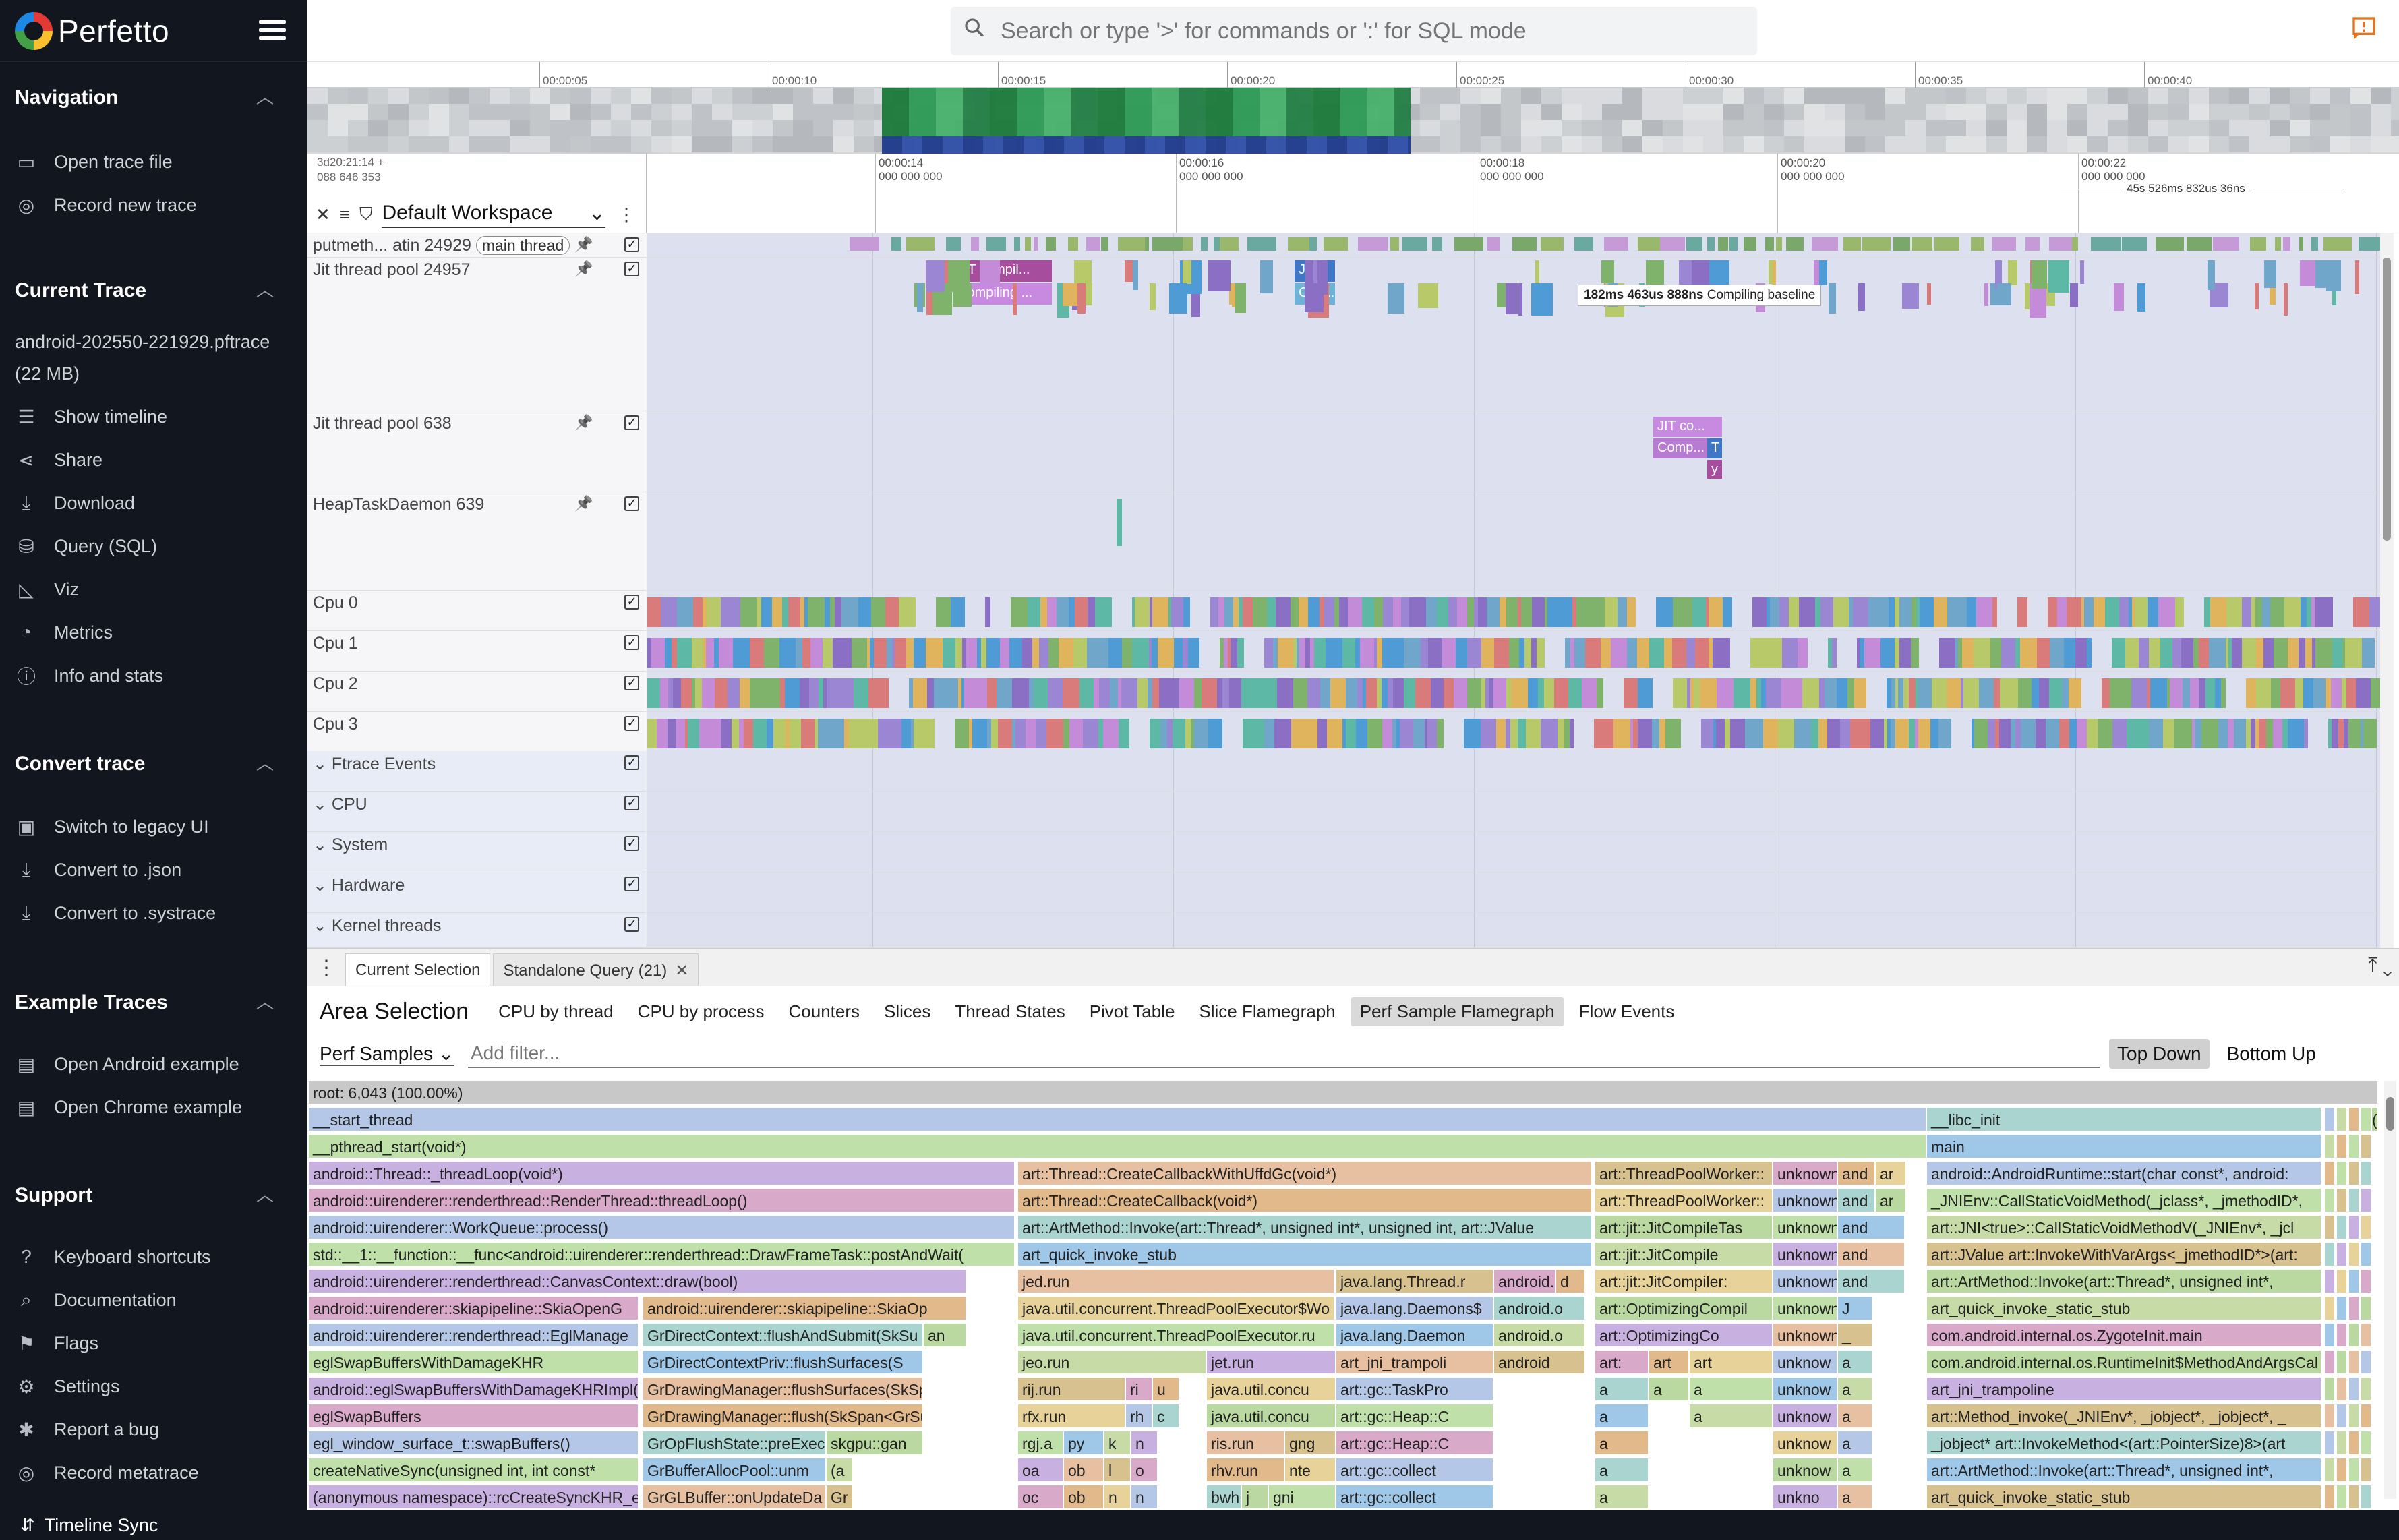 This screenshot has width=2399, height=1540. What do you see at coordinates (596, 969) in the screenshot?
I see `tab-standalone-query: Standalone Query (21) ✕` at bounding box center [596, 969].